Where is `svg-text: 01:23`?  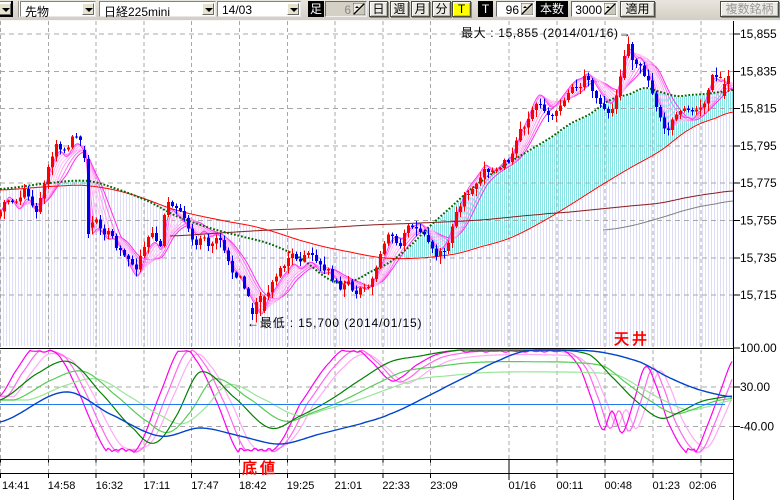
svg-text: 01:23 is located at coordinates (667, 486).